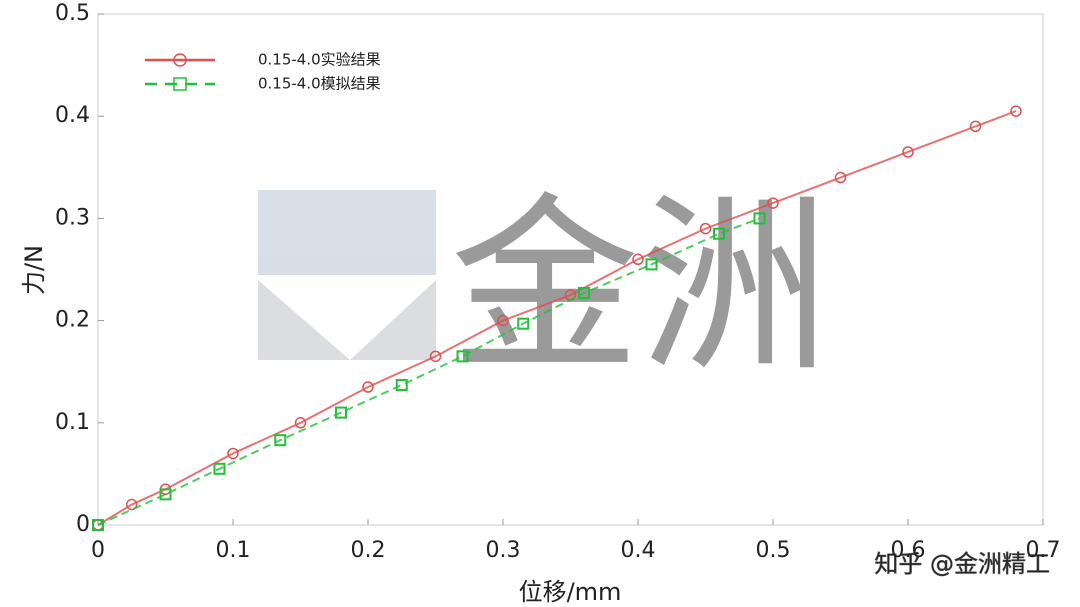 The image size is (1080, 607). Describe the element at coordinates (640, 286) in the screenshot. I see `logo-text: 金洲` at that location.